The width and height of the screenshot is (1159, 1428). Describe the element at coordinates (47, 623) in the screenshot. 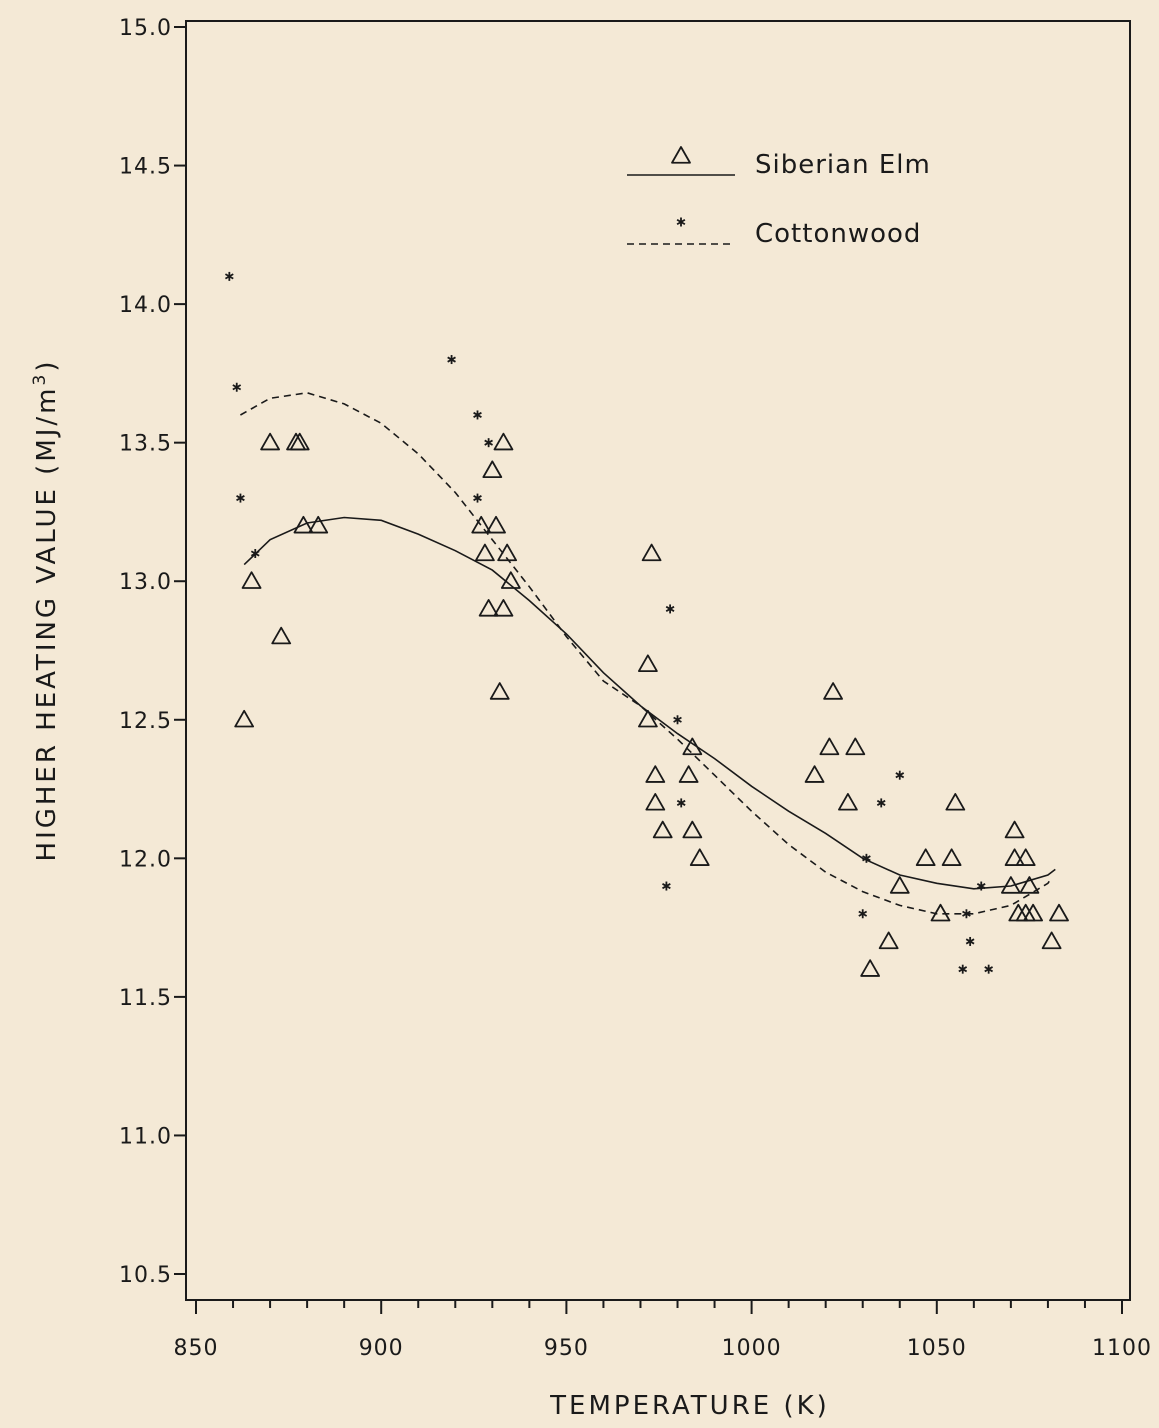

I see `y-axis-title-main: HIGHER HEATING VALUE (MJ/m` at that location.